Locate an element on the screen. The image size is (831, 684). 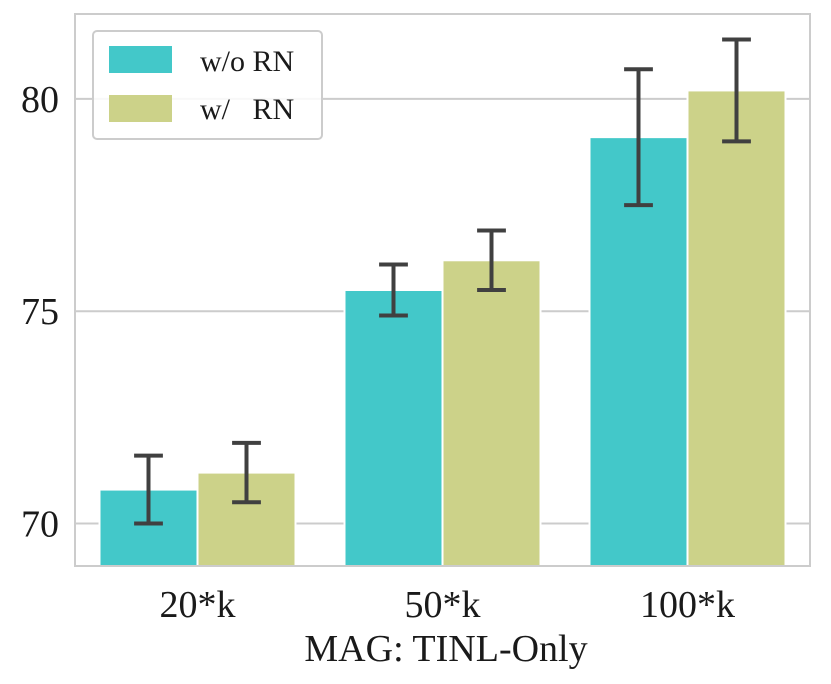
y-tick-label: 80 is located at coordinates (40, 100).